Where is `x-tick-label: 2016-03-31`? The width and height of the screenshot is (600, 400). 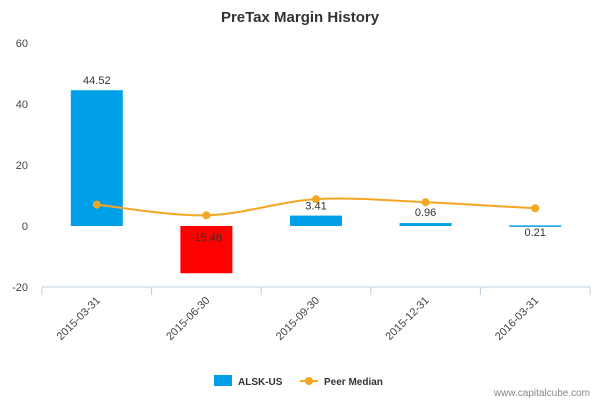 x-tick-label: 2016-03-31 is located at coordinates (517, 319).